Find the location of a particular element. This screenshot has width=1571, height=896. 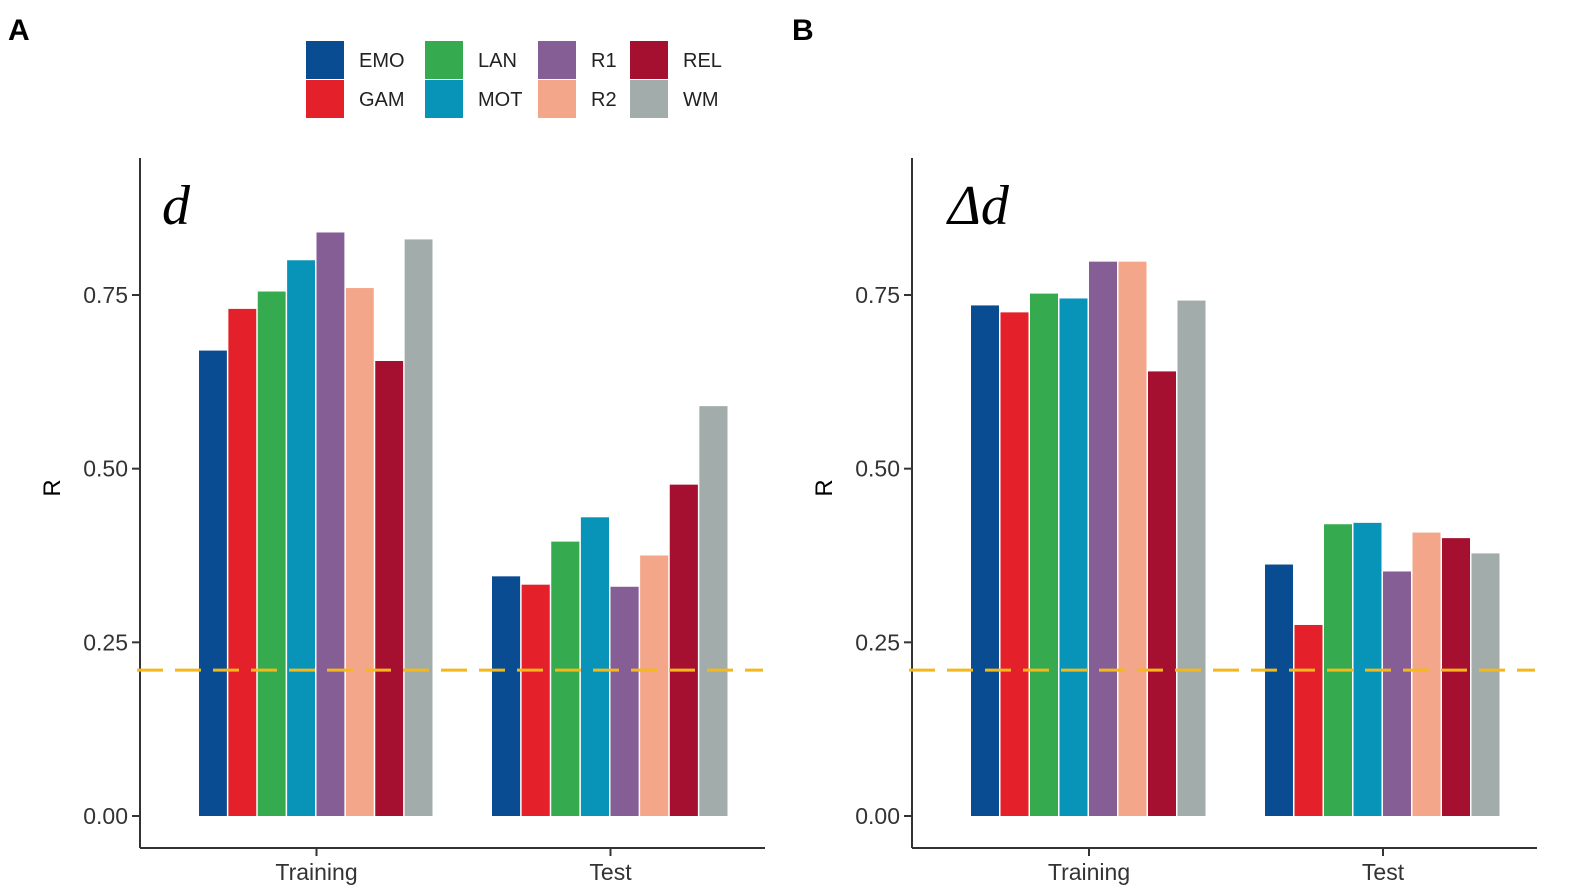

panel-letter: A is located at coordinates (19, 30).